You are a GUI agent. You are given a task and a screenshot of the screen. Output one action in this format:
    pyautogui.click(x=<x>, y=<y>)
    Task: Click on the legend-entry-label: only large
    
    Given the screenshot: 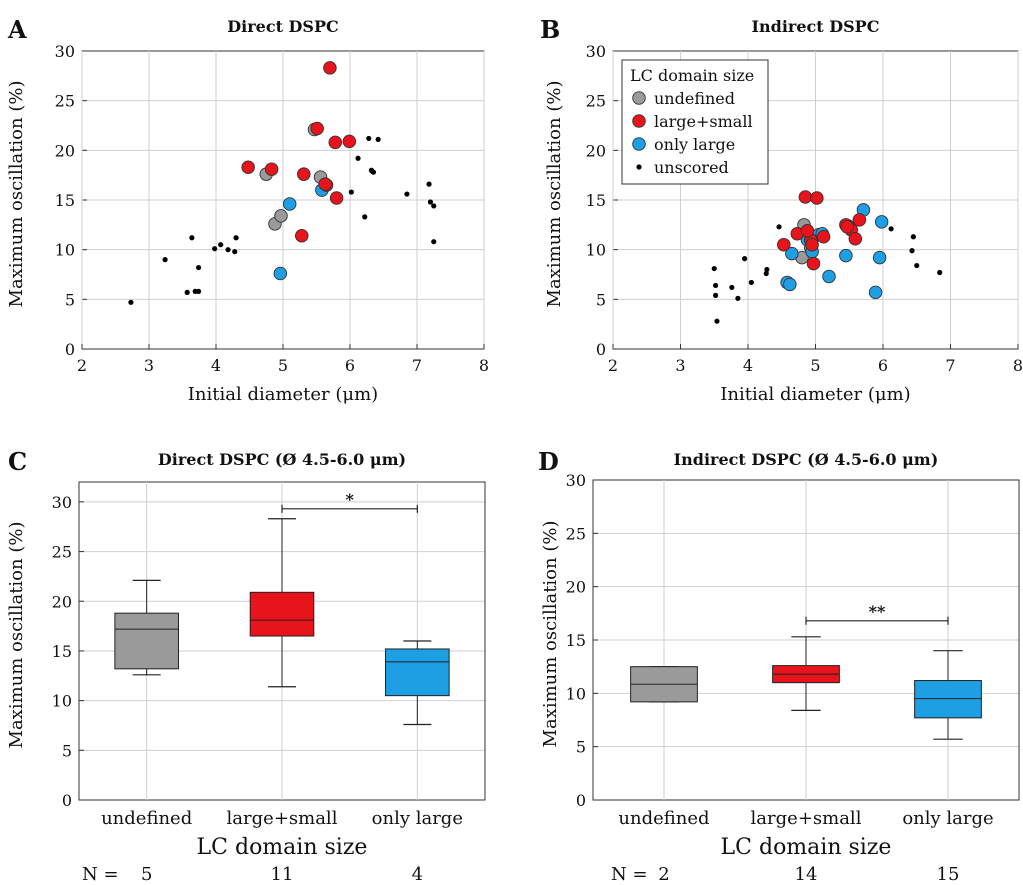 What is the action you would take?
    pyautogui.click(x=694, y=144)
    